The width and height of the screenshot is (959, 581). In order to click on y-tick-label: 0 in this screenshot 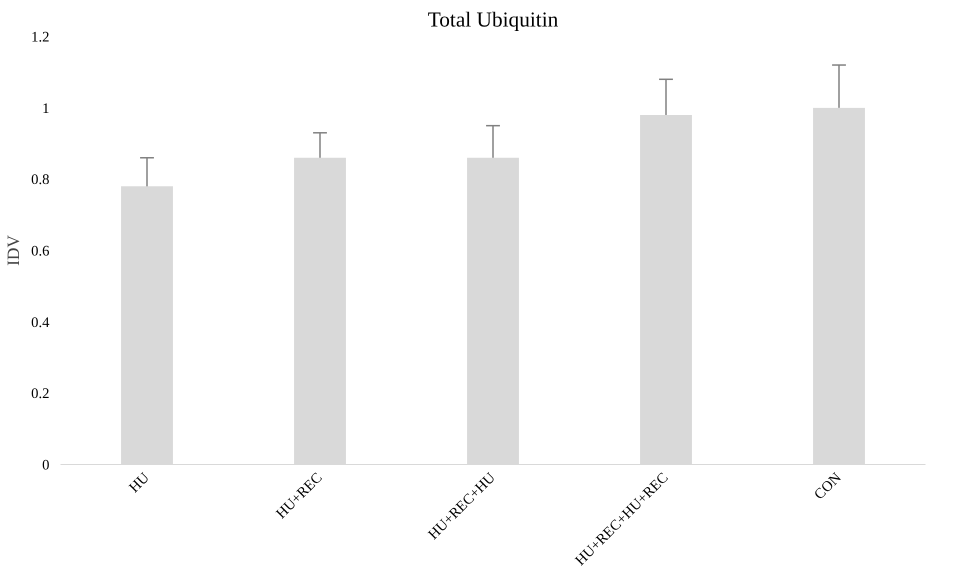, I will do `click(46, 466)`.